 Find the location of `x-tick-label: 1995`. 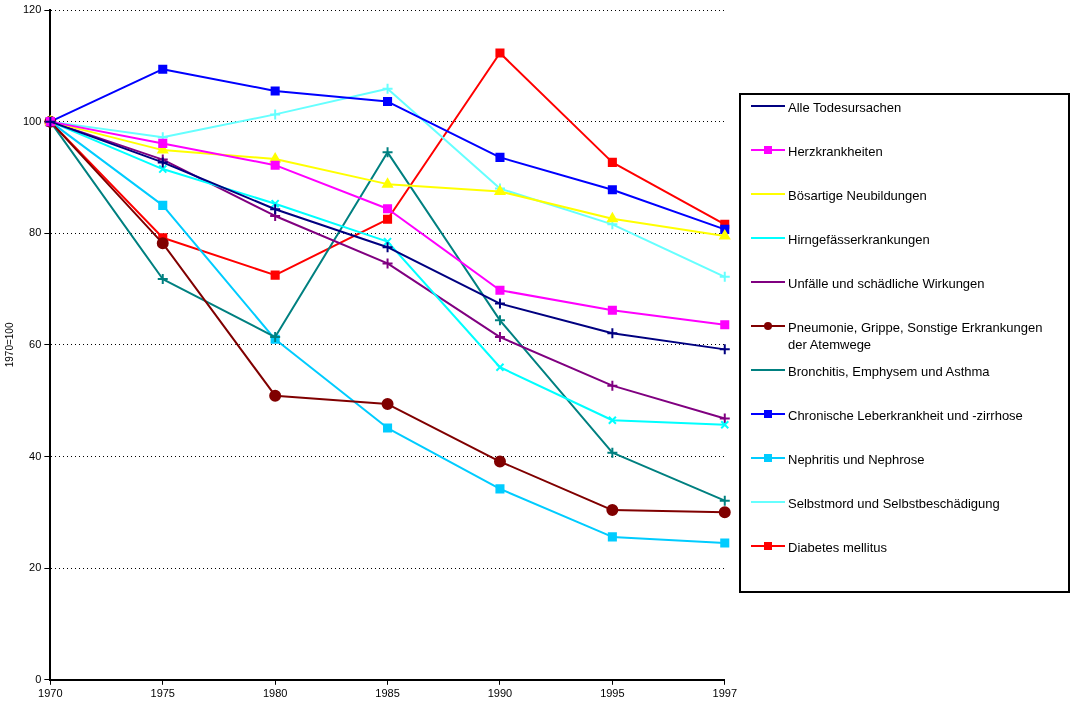

x-tick-label: 1995 is located at coordinates (612, 693).